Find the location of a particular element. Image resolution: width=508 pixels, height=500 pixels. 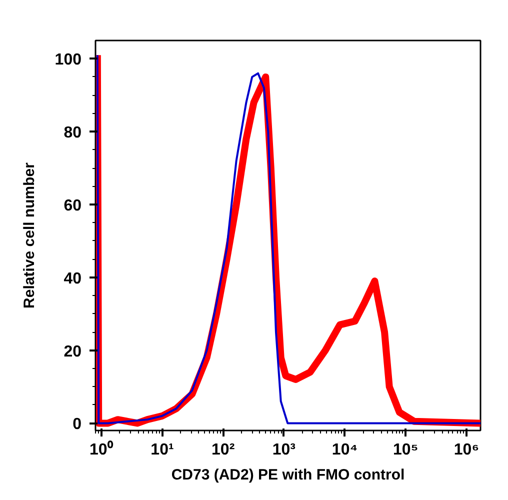

x-tick-label: 10³ is located at coordinates (284, 450).